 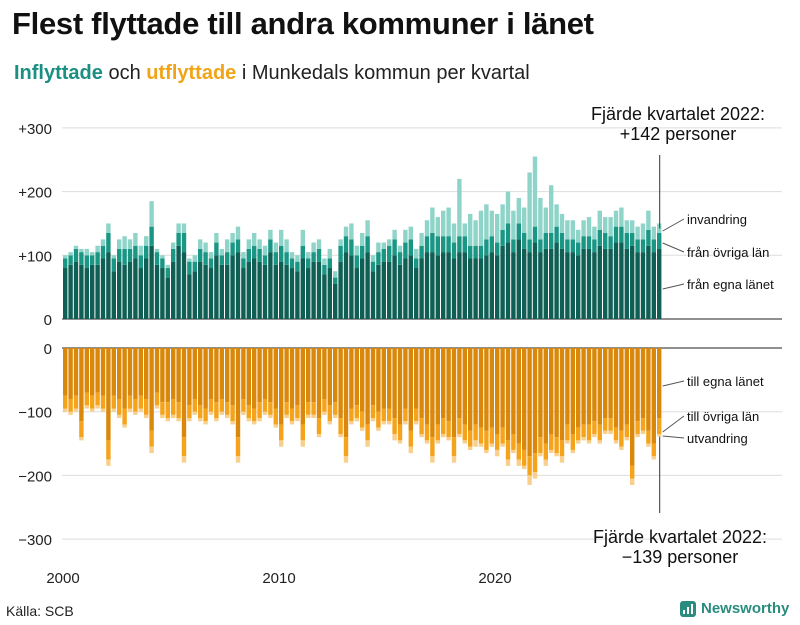 What do you see at coordinates (673, 383) in the screenshot?
I see `legend-label-till-egna-lanet-pointer` at bounding box center [673, 383].